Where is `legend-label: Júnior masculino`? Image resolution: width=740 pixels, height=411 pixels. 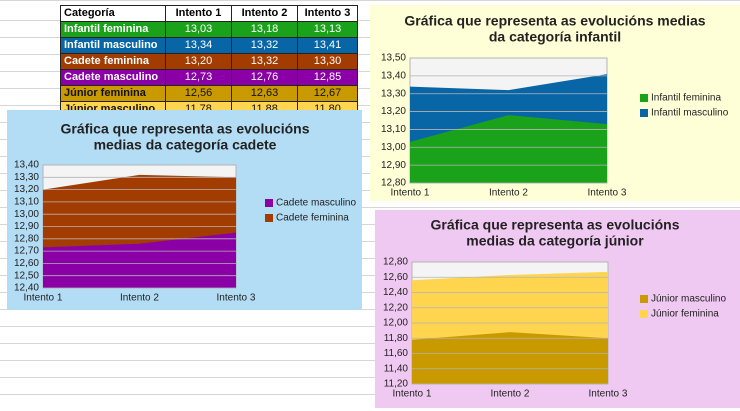
legend-label: Júnior masculino is located at coordinates (688, 299).